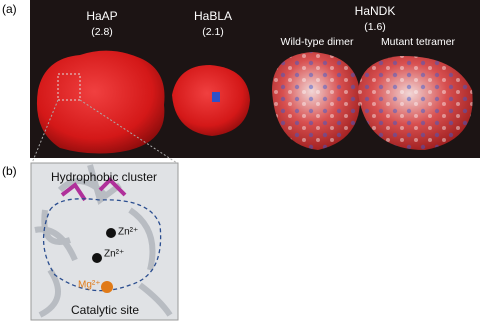 This screenshot has width=480, height=327. Describe the element at coordinates (317, 42) in the screenshot. I see `subpanel-label: Wild-type dimer` at that location.